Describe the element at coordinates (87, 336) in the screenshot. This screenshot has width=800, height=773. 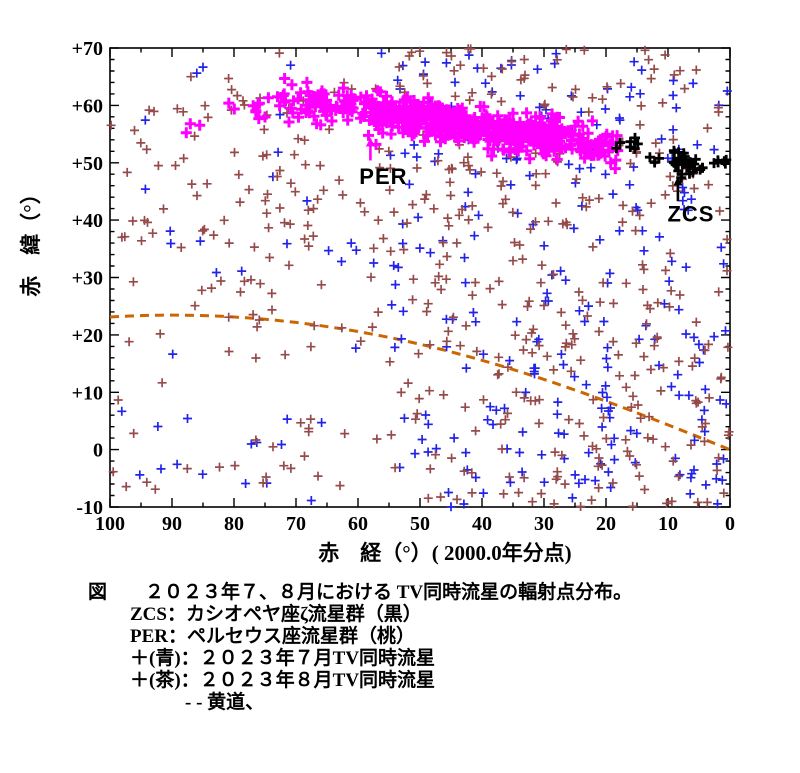
I see `y-tick-label-5: +20` at that location.